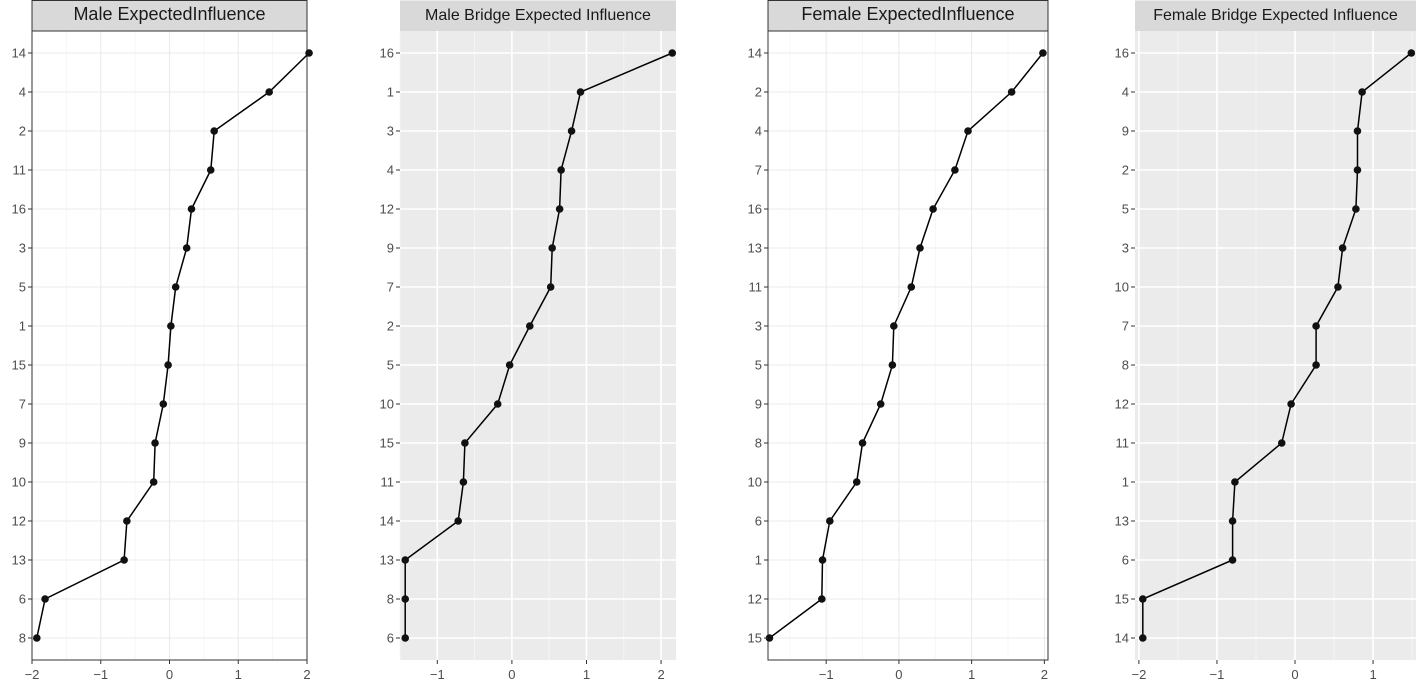 The width and height of the screenshot is (1417, 686). I want to click on y-tick-label: 5, so click(1125, 209).